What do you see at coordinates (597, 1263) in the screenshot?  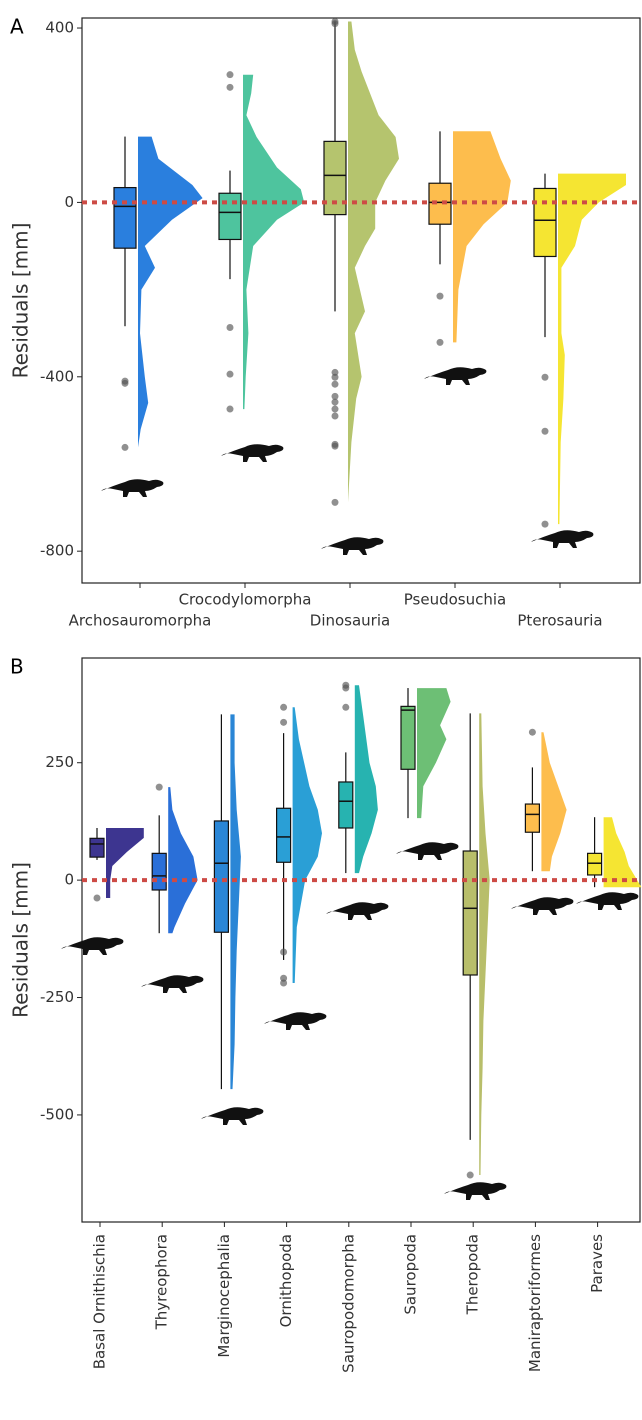 I see `x-tick-label: Paraves` at bounding box center [597, 1263].